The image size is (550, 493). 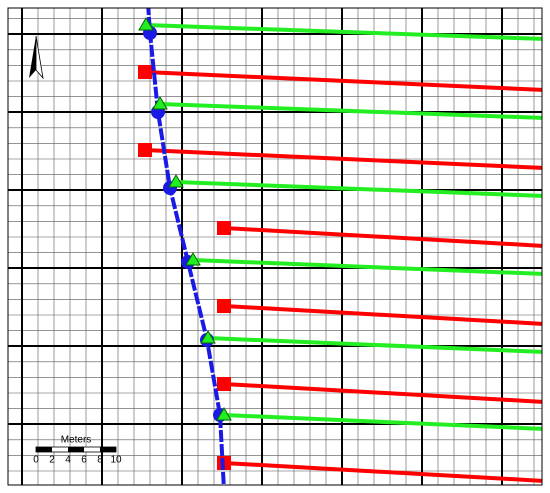 What do you see at coordinates (36, 460) in the screenshot?
I see `scale-label: 0` at bounding box center [36, 460].